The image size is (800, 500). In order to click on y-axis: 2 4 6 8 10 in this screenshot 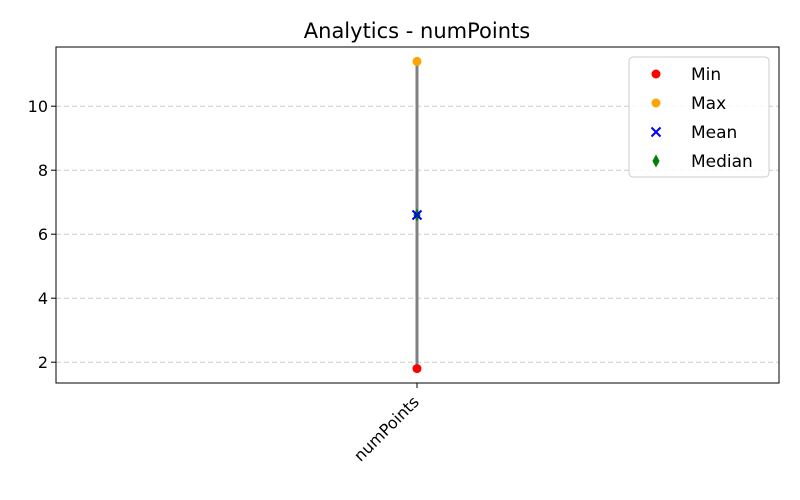, I will do `click(42, 234)`.